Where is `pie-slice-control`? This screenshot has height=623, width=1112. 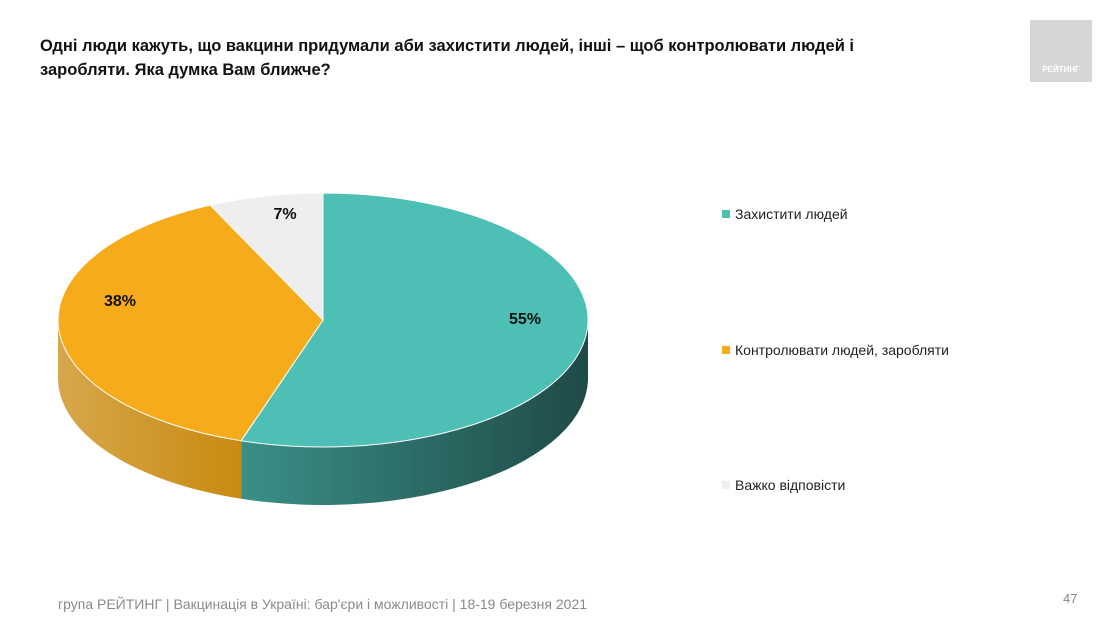
pie-slice-control is located at coordinates (190, 323).